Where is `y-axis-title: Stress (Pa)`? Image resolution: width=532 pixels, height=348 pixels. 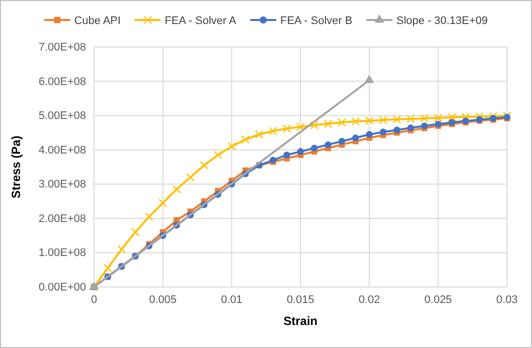
y-axis-title: Stress (Pa) is located at coordinates (16, 167).